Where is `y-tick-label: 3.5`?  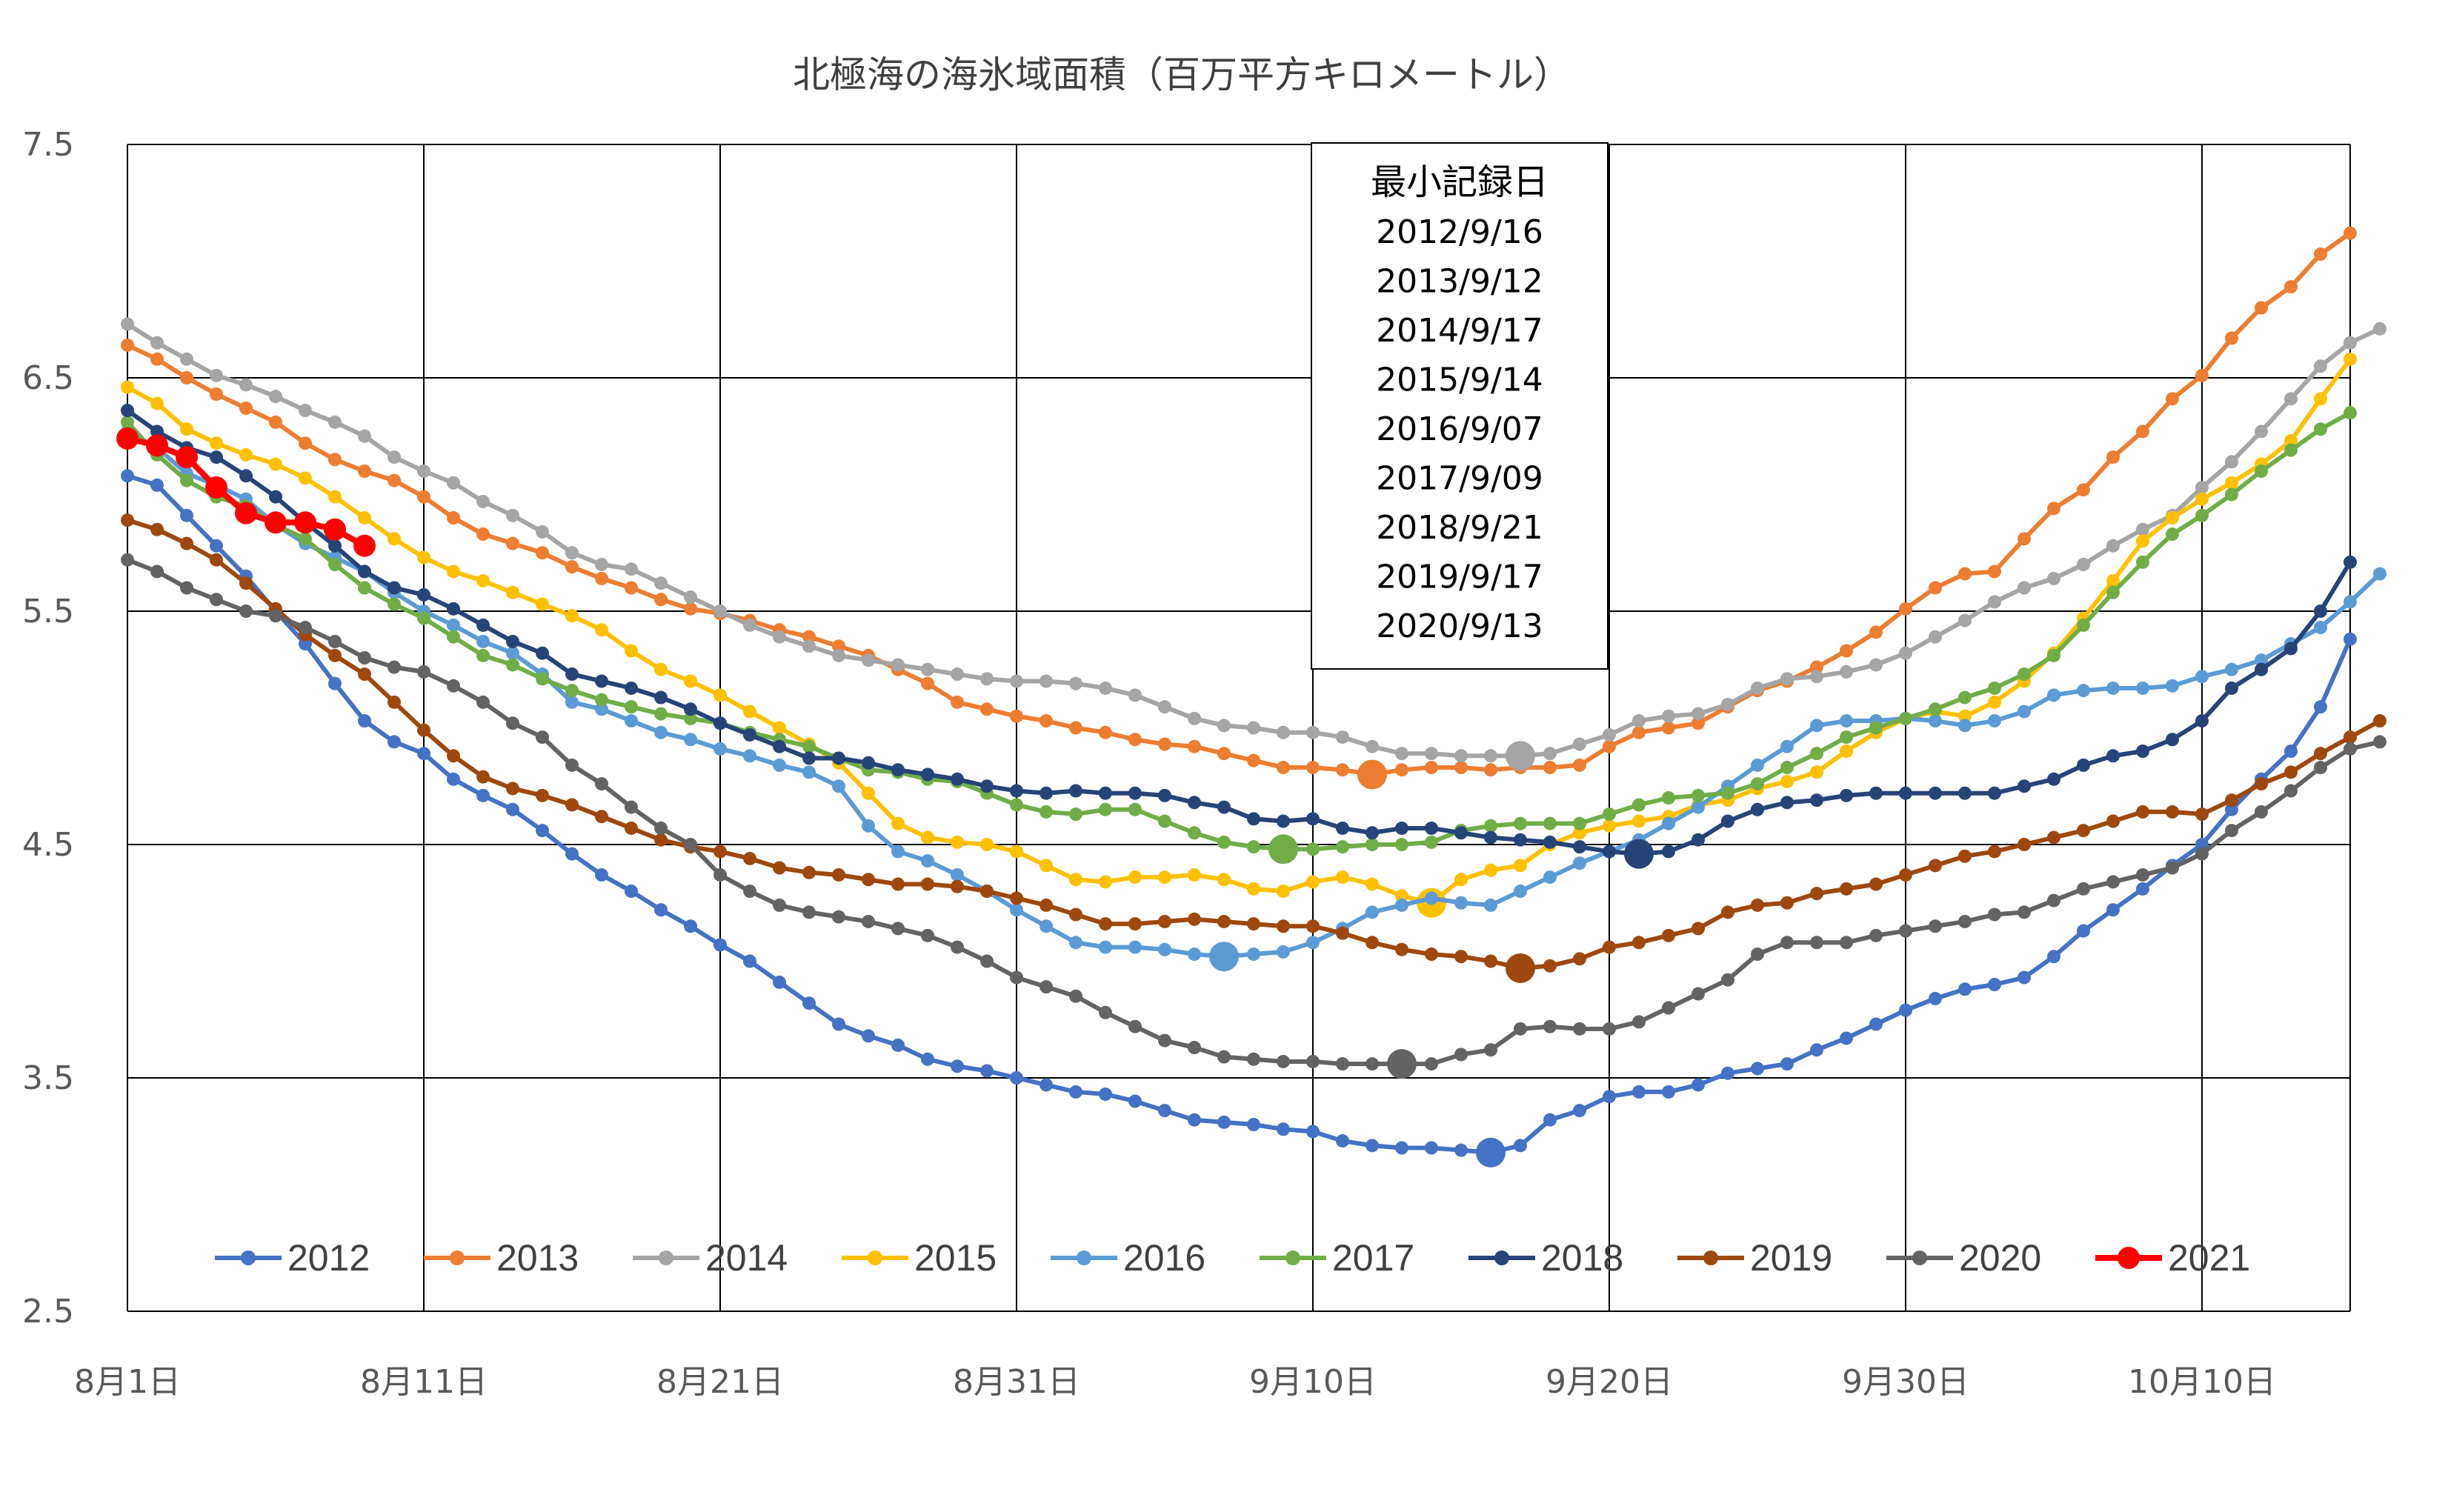 y-tick-label: 3.5 is located at coordinates (48, 1078).